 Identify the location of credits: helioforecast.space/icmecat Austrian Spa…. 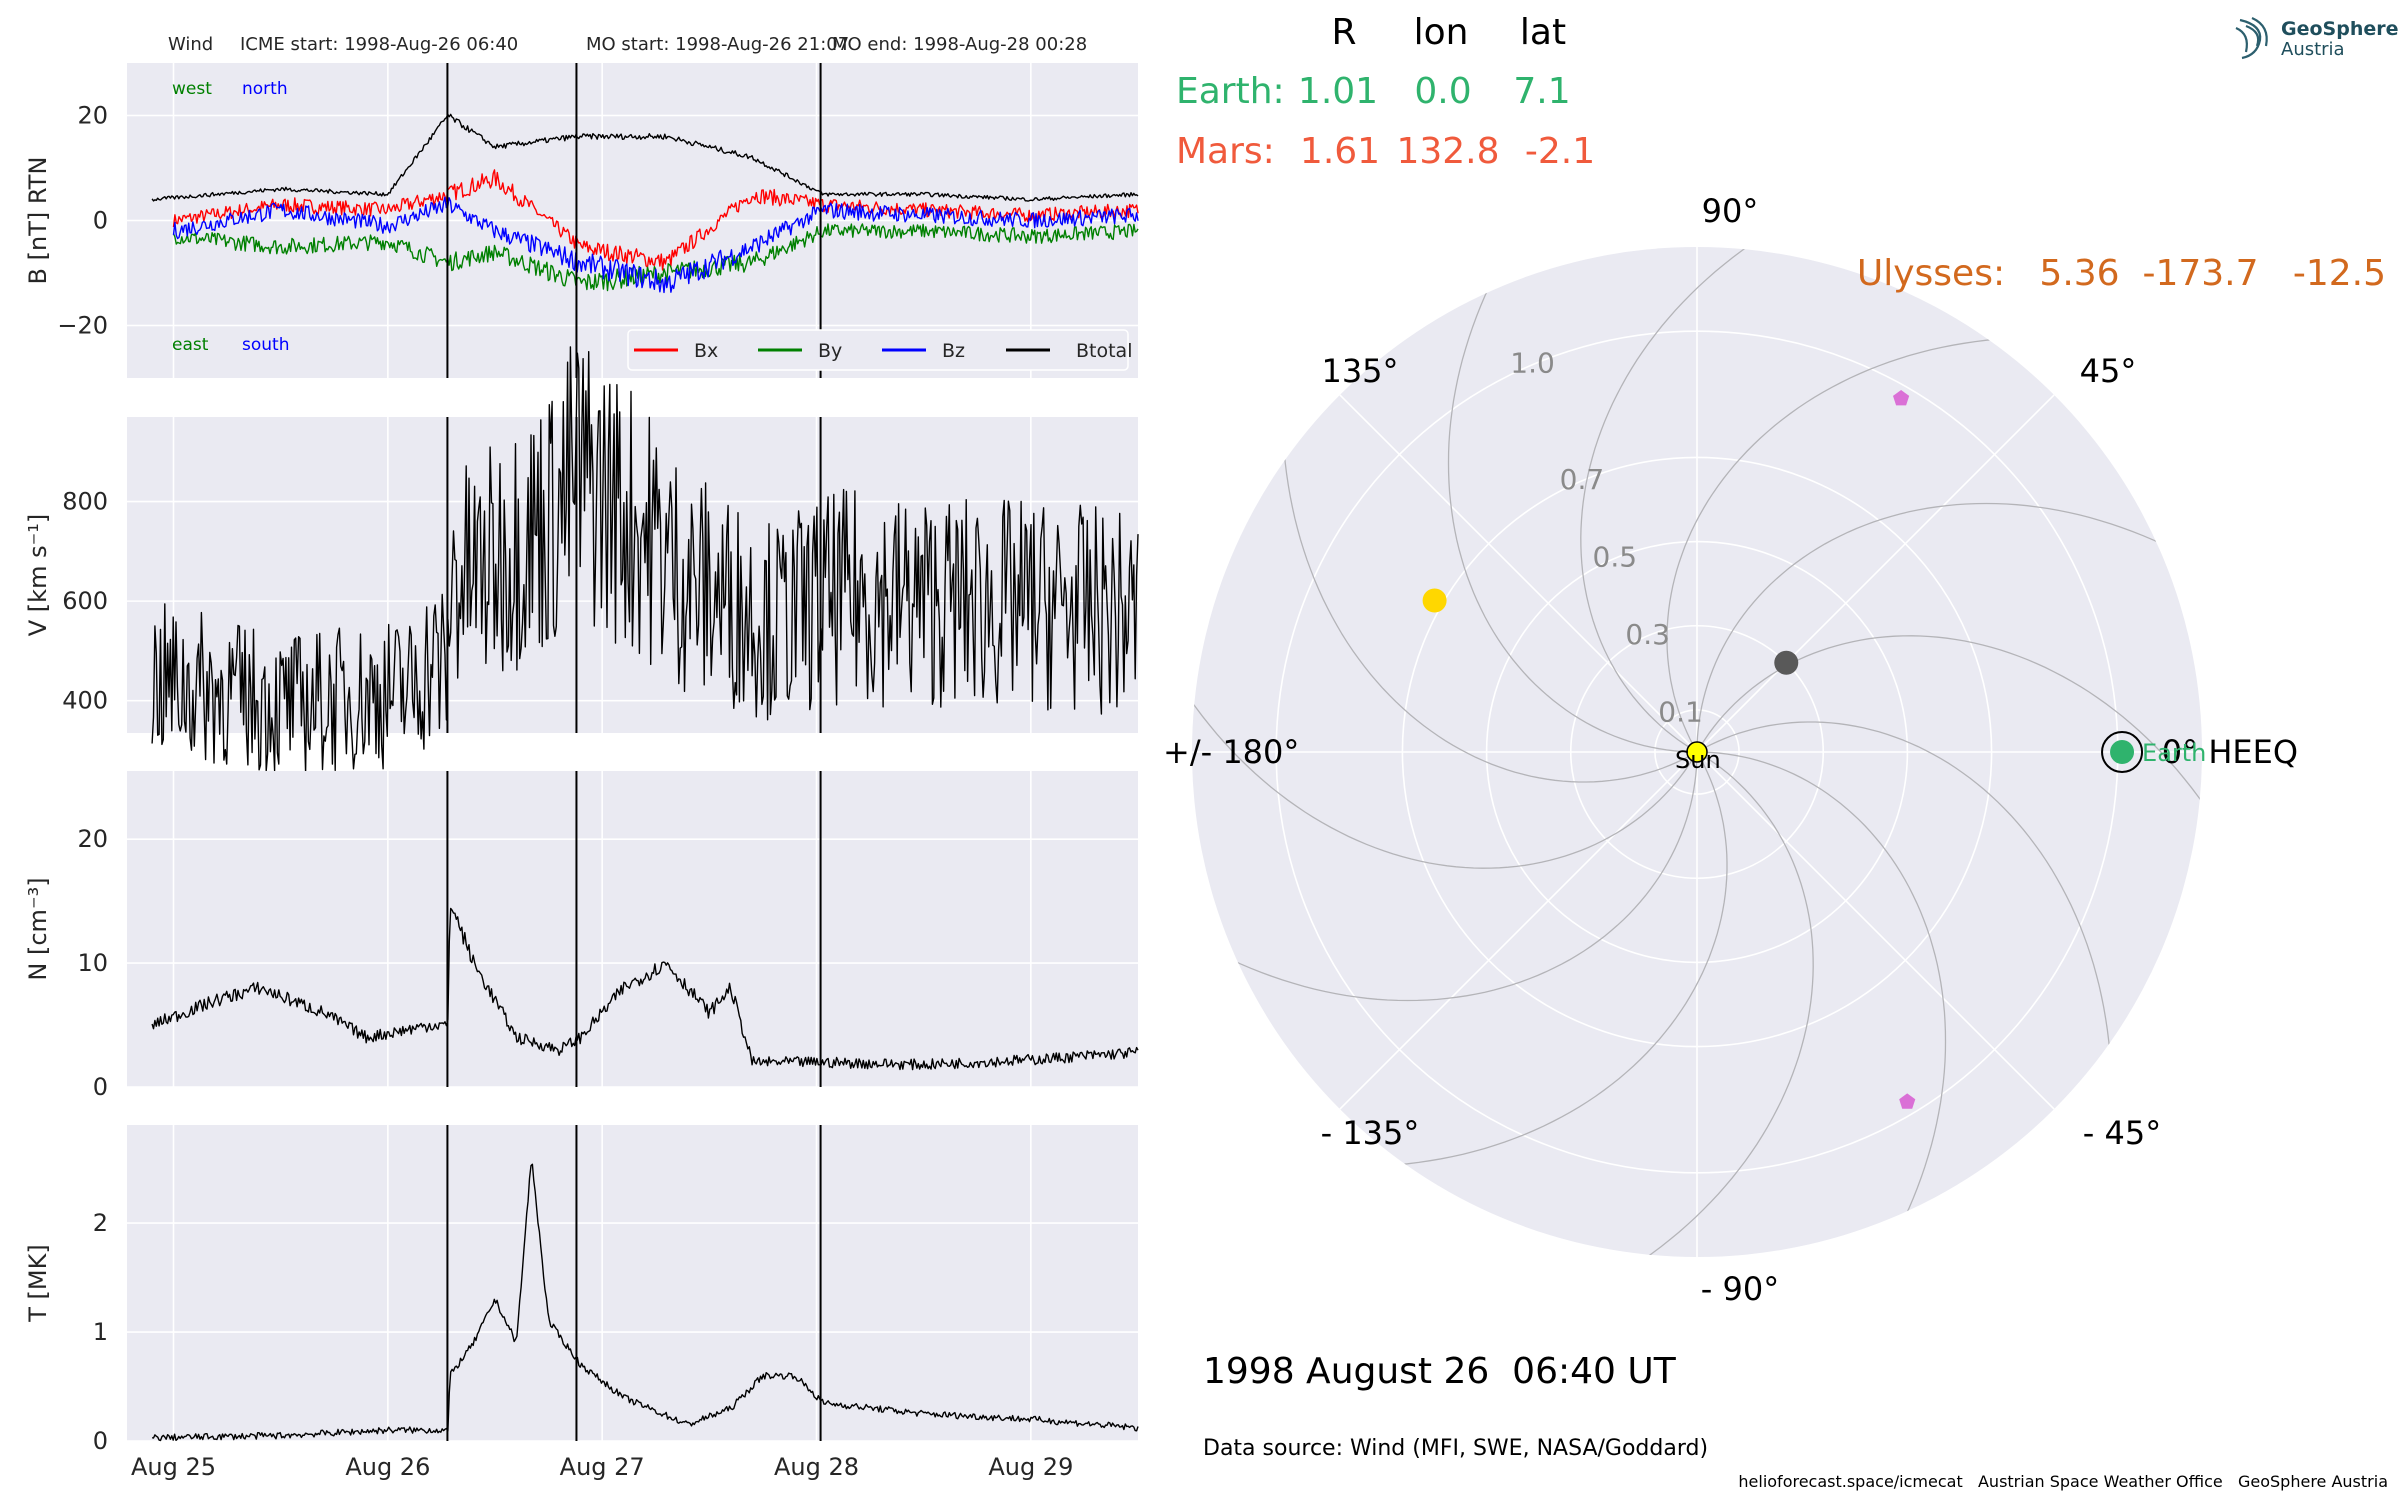
(2063, 1481).